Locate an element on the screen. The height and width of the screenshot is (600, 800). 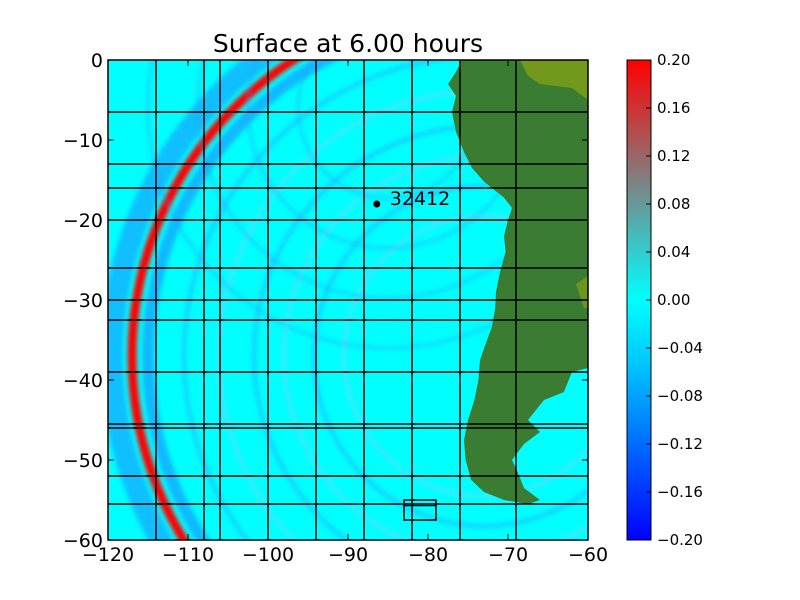
x-tick-label: −110 is located at coordinates (188, 555).